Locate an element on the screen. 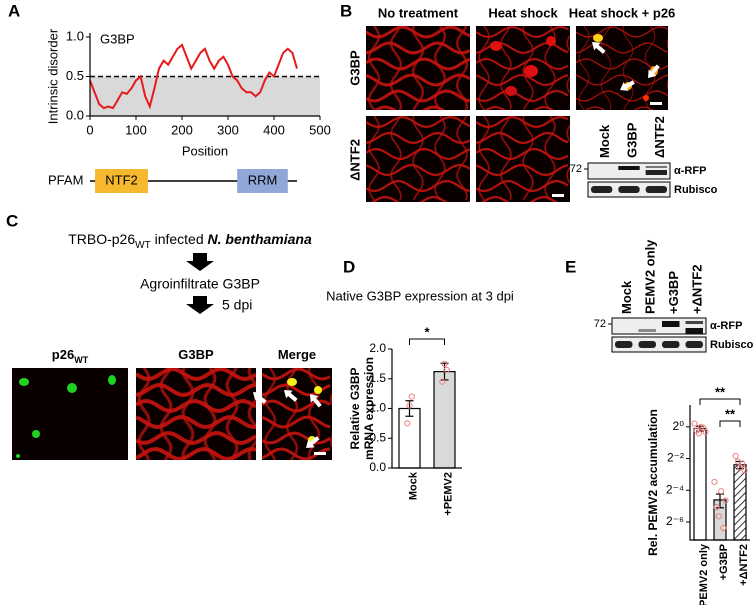 This screenshot has height=605, width=754. row-label: G3BP is located at coordinates (354, 68).